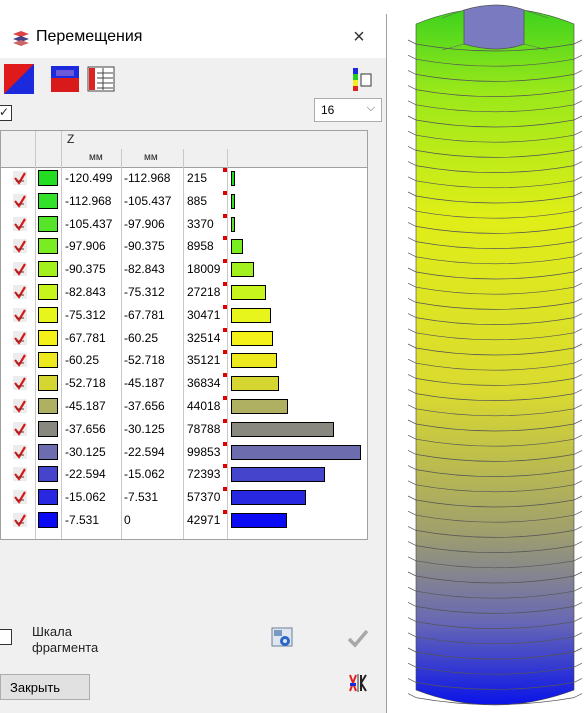  Describe the element at coordinates (184, 383) in the screenshot. I see `table-row: -52.718 -45.187 36834` at that location.